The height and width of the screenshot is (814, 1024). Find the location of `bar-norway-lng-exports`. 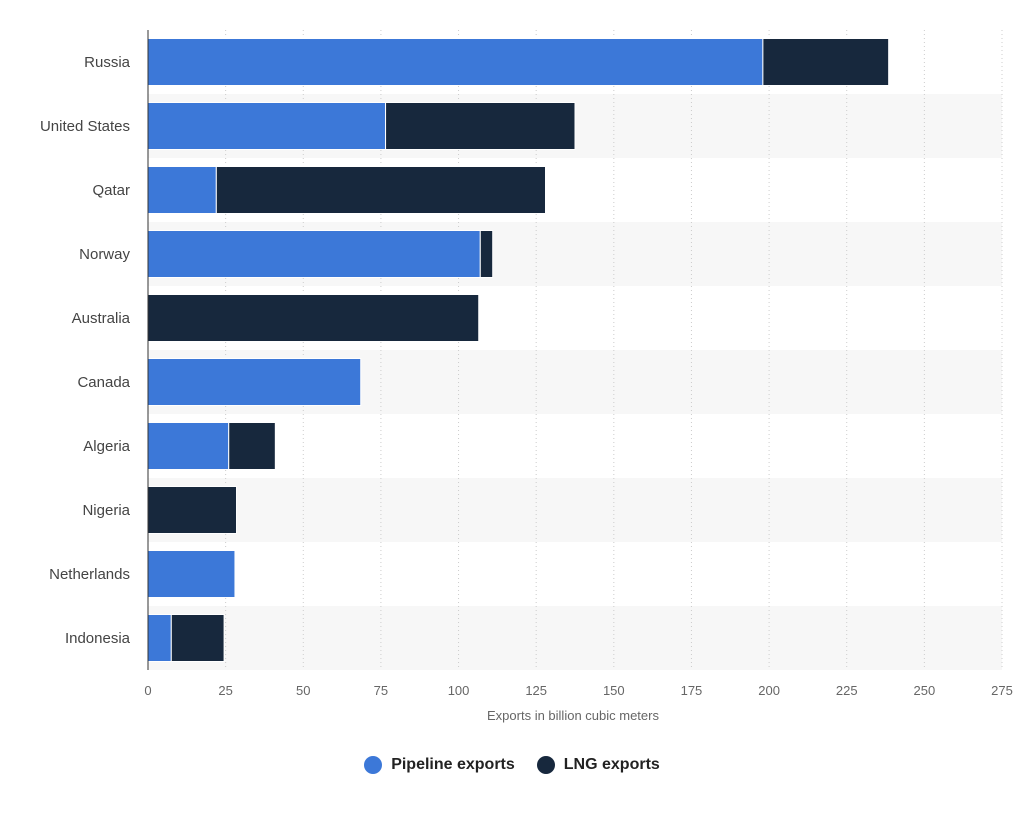

bar-norway-lng-exports is located at coordinates (486, 254).